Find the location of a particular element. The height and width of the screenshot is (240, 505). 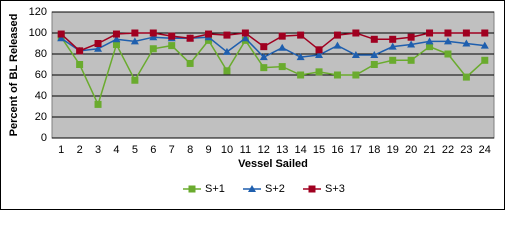

x-tick-label: 14 is located at coordinates (301, 150).